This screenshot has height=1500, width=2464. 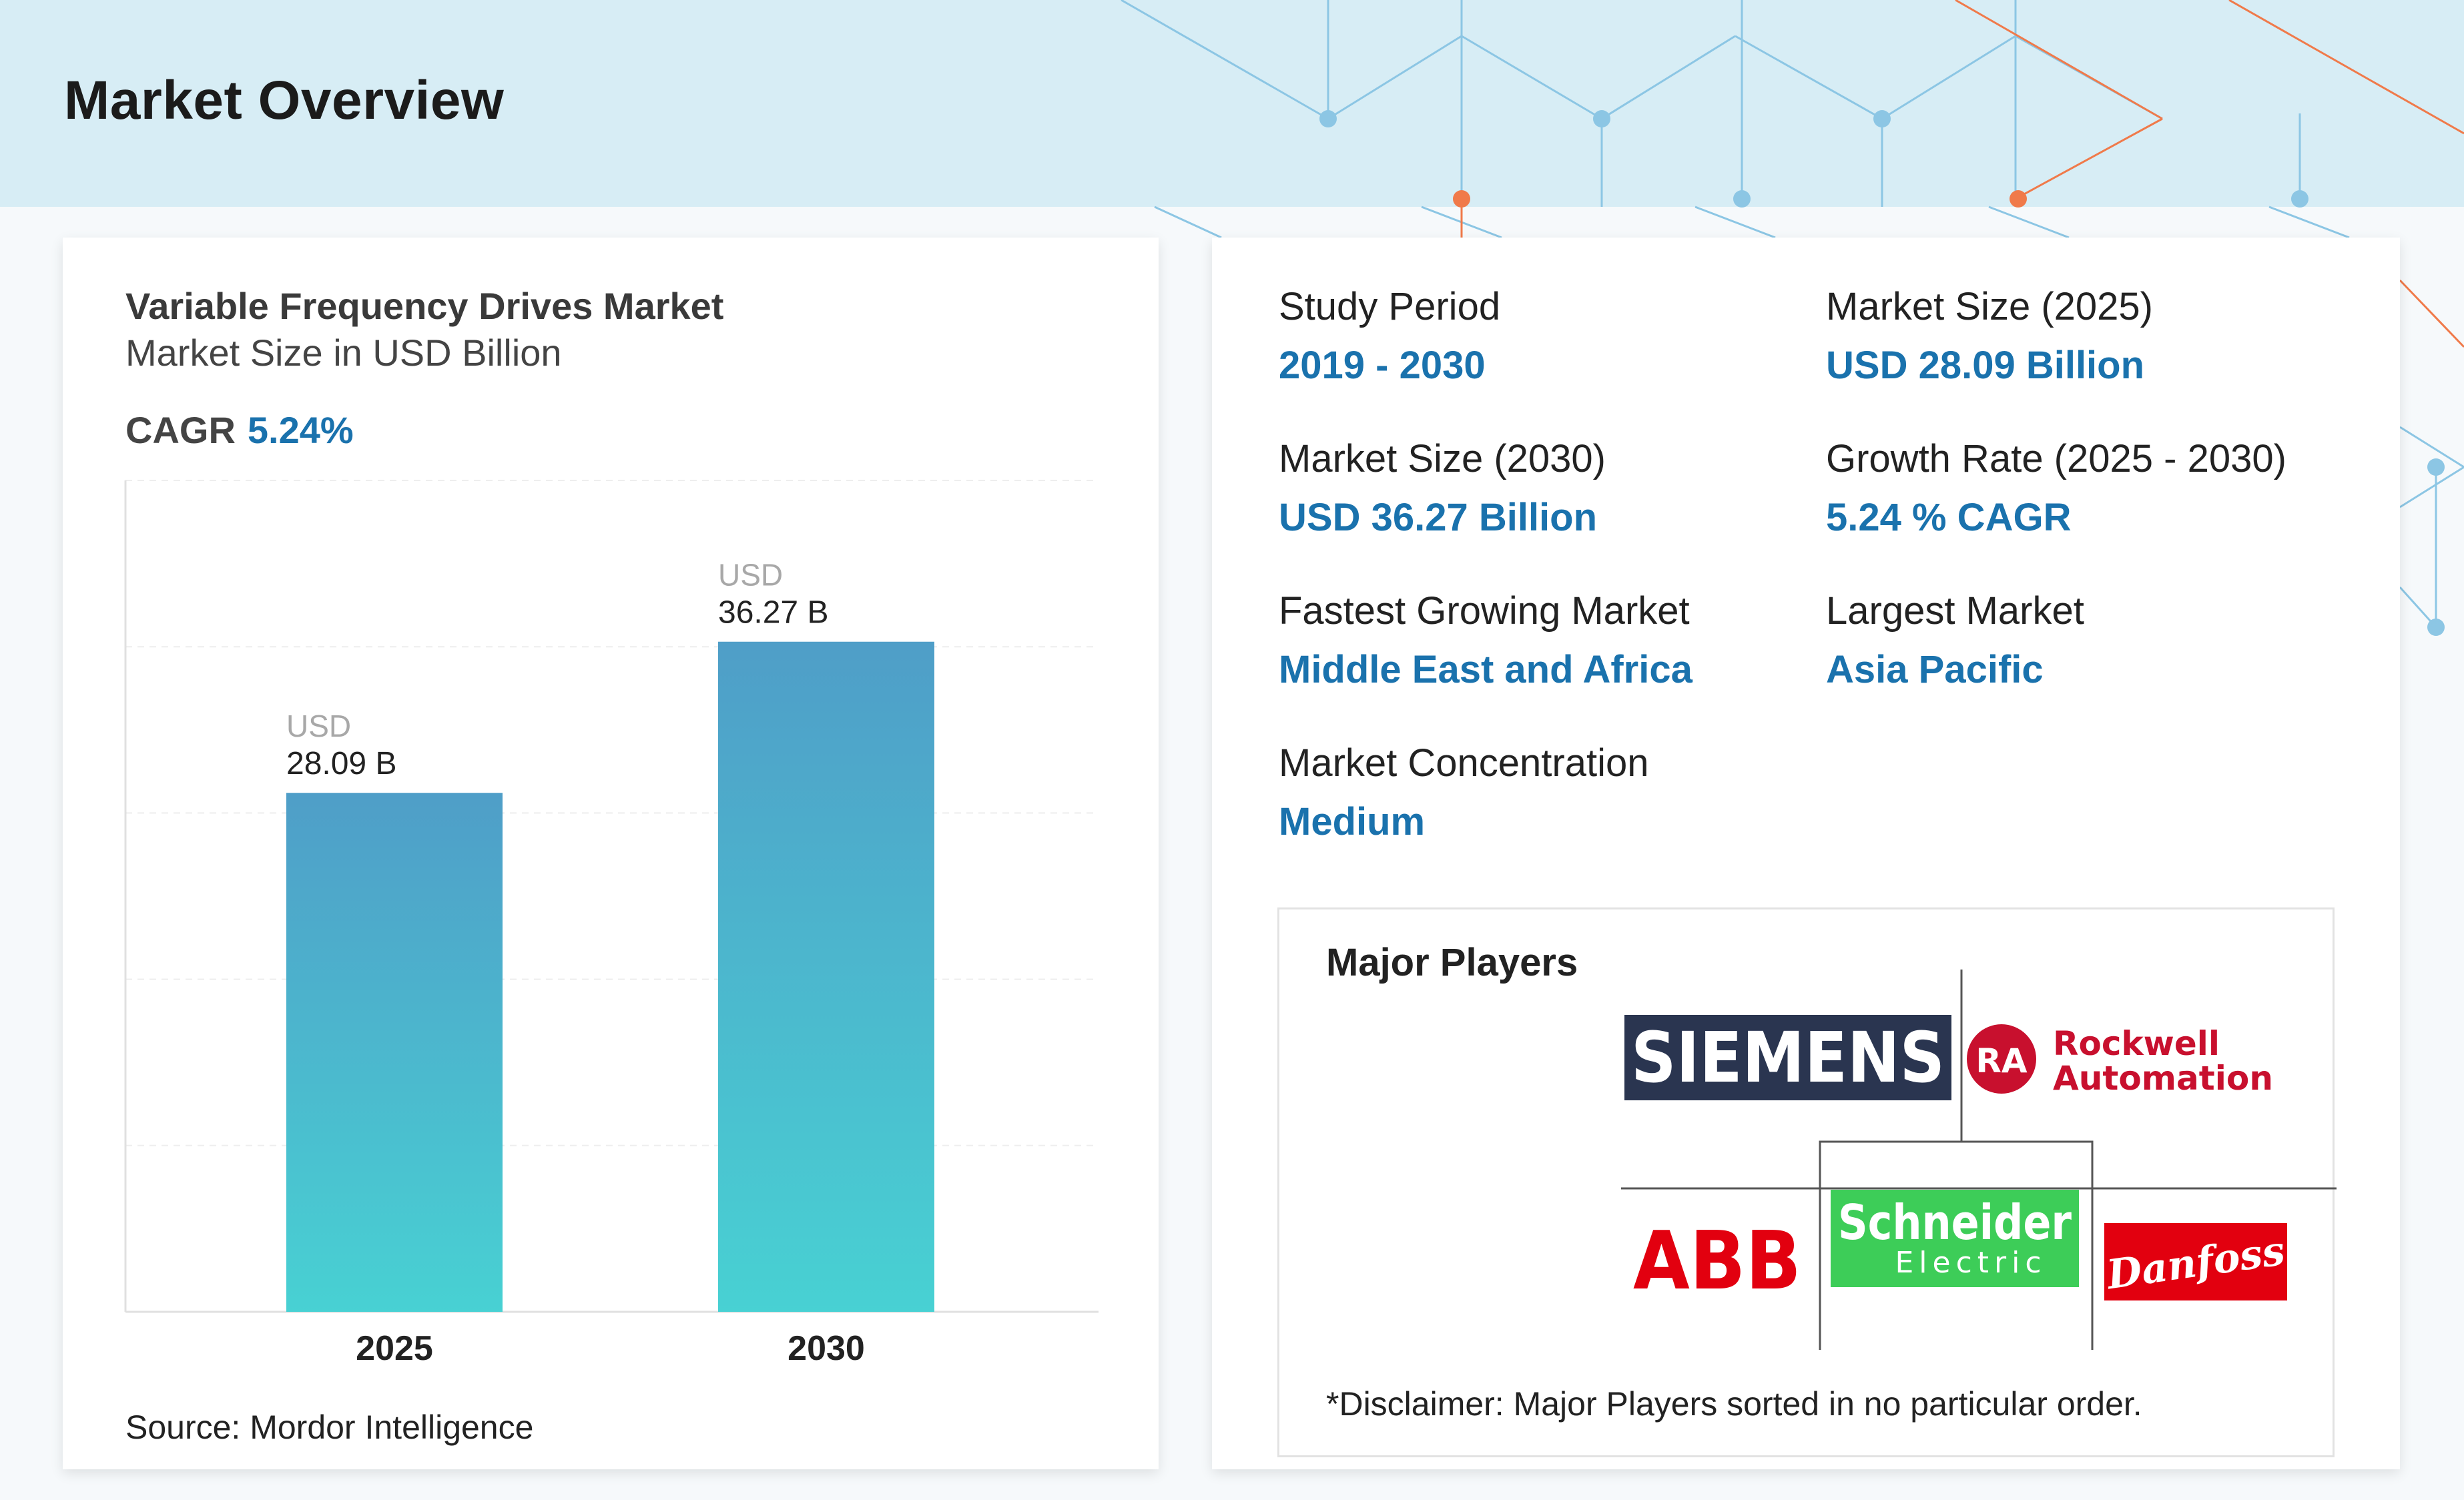 What do you see at coordinates (1232, 103) in the screenshot?
I see `header-band` at bounding box center [1232, 103].